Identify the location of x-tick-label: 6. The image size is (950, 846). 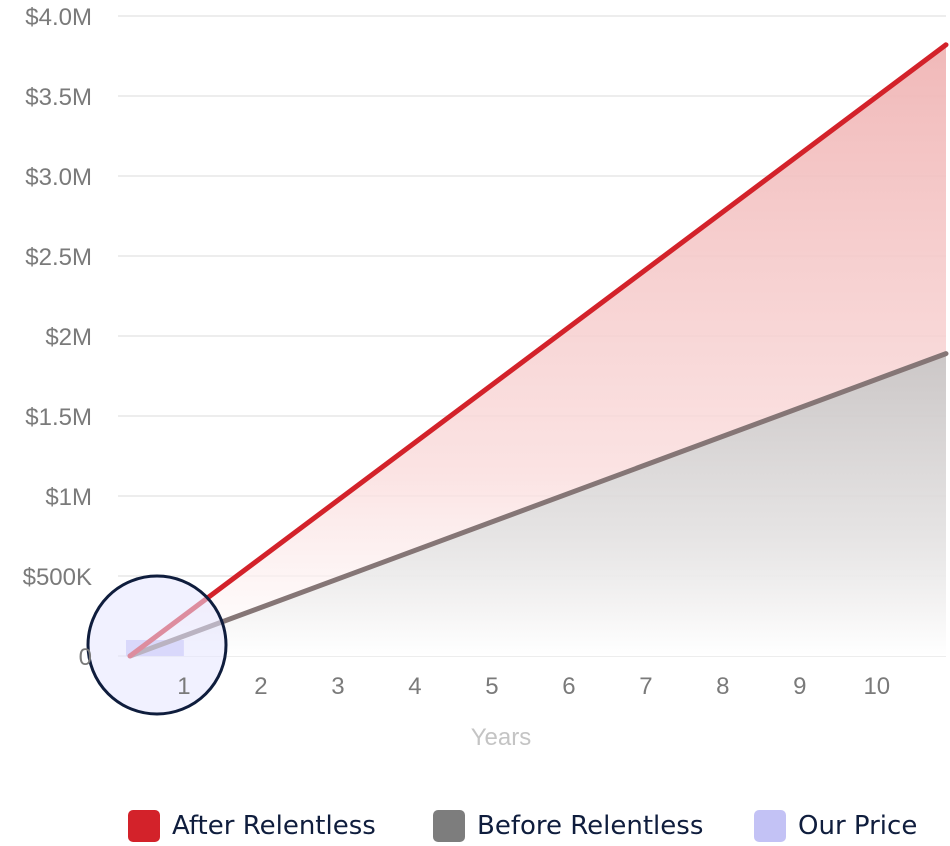
(568, 686).